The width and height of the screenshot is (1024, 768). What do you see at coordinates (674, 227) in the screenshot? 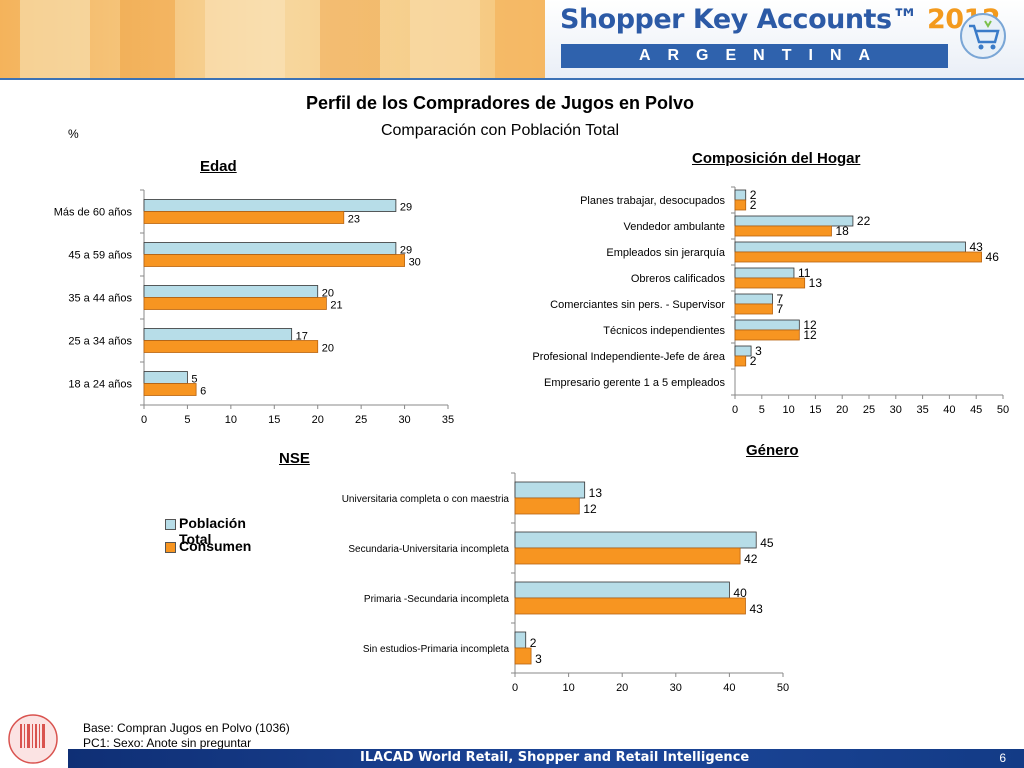
I see `category-label: Vendedor ambulante` at bounding box center [674, 227].